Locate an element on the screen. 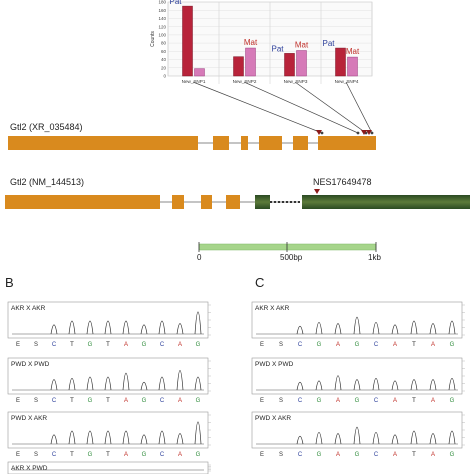 The width and height of the screenshot is (474, 474). snp-arrows is located at coordinates (283, 108).